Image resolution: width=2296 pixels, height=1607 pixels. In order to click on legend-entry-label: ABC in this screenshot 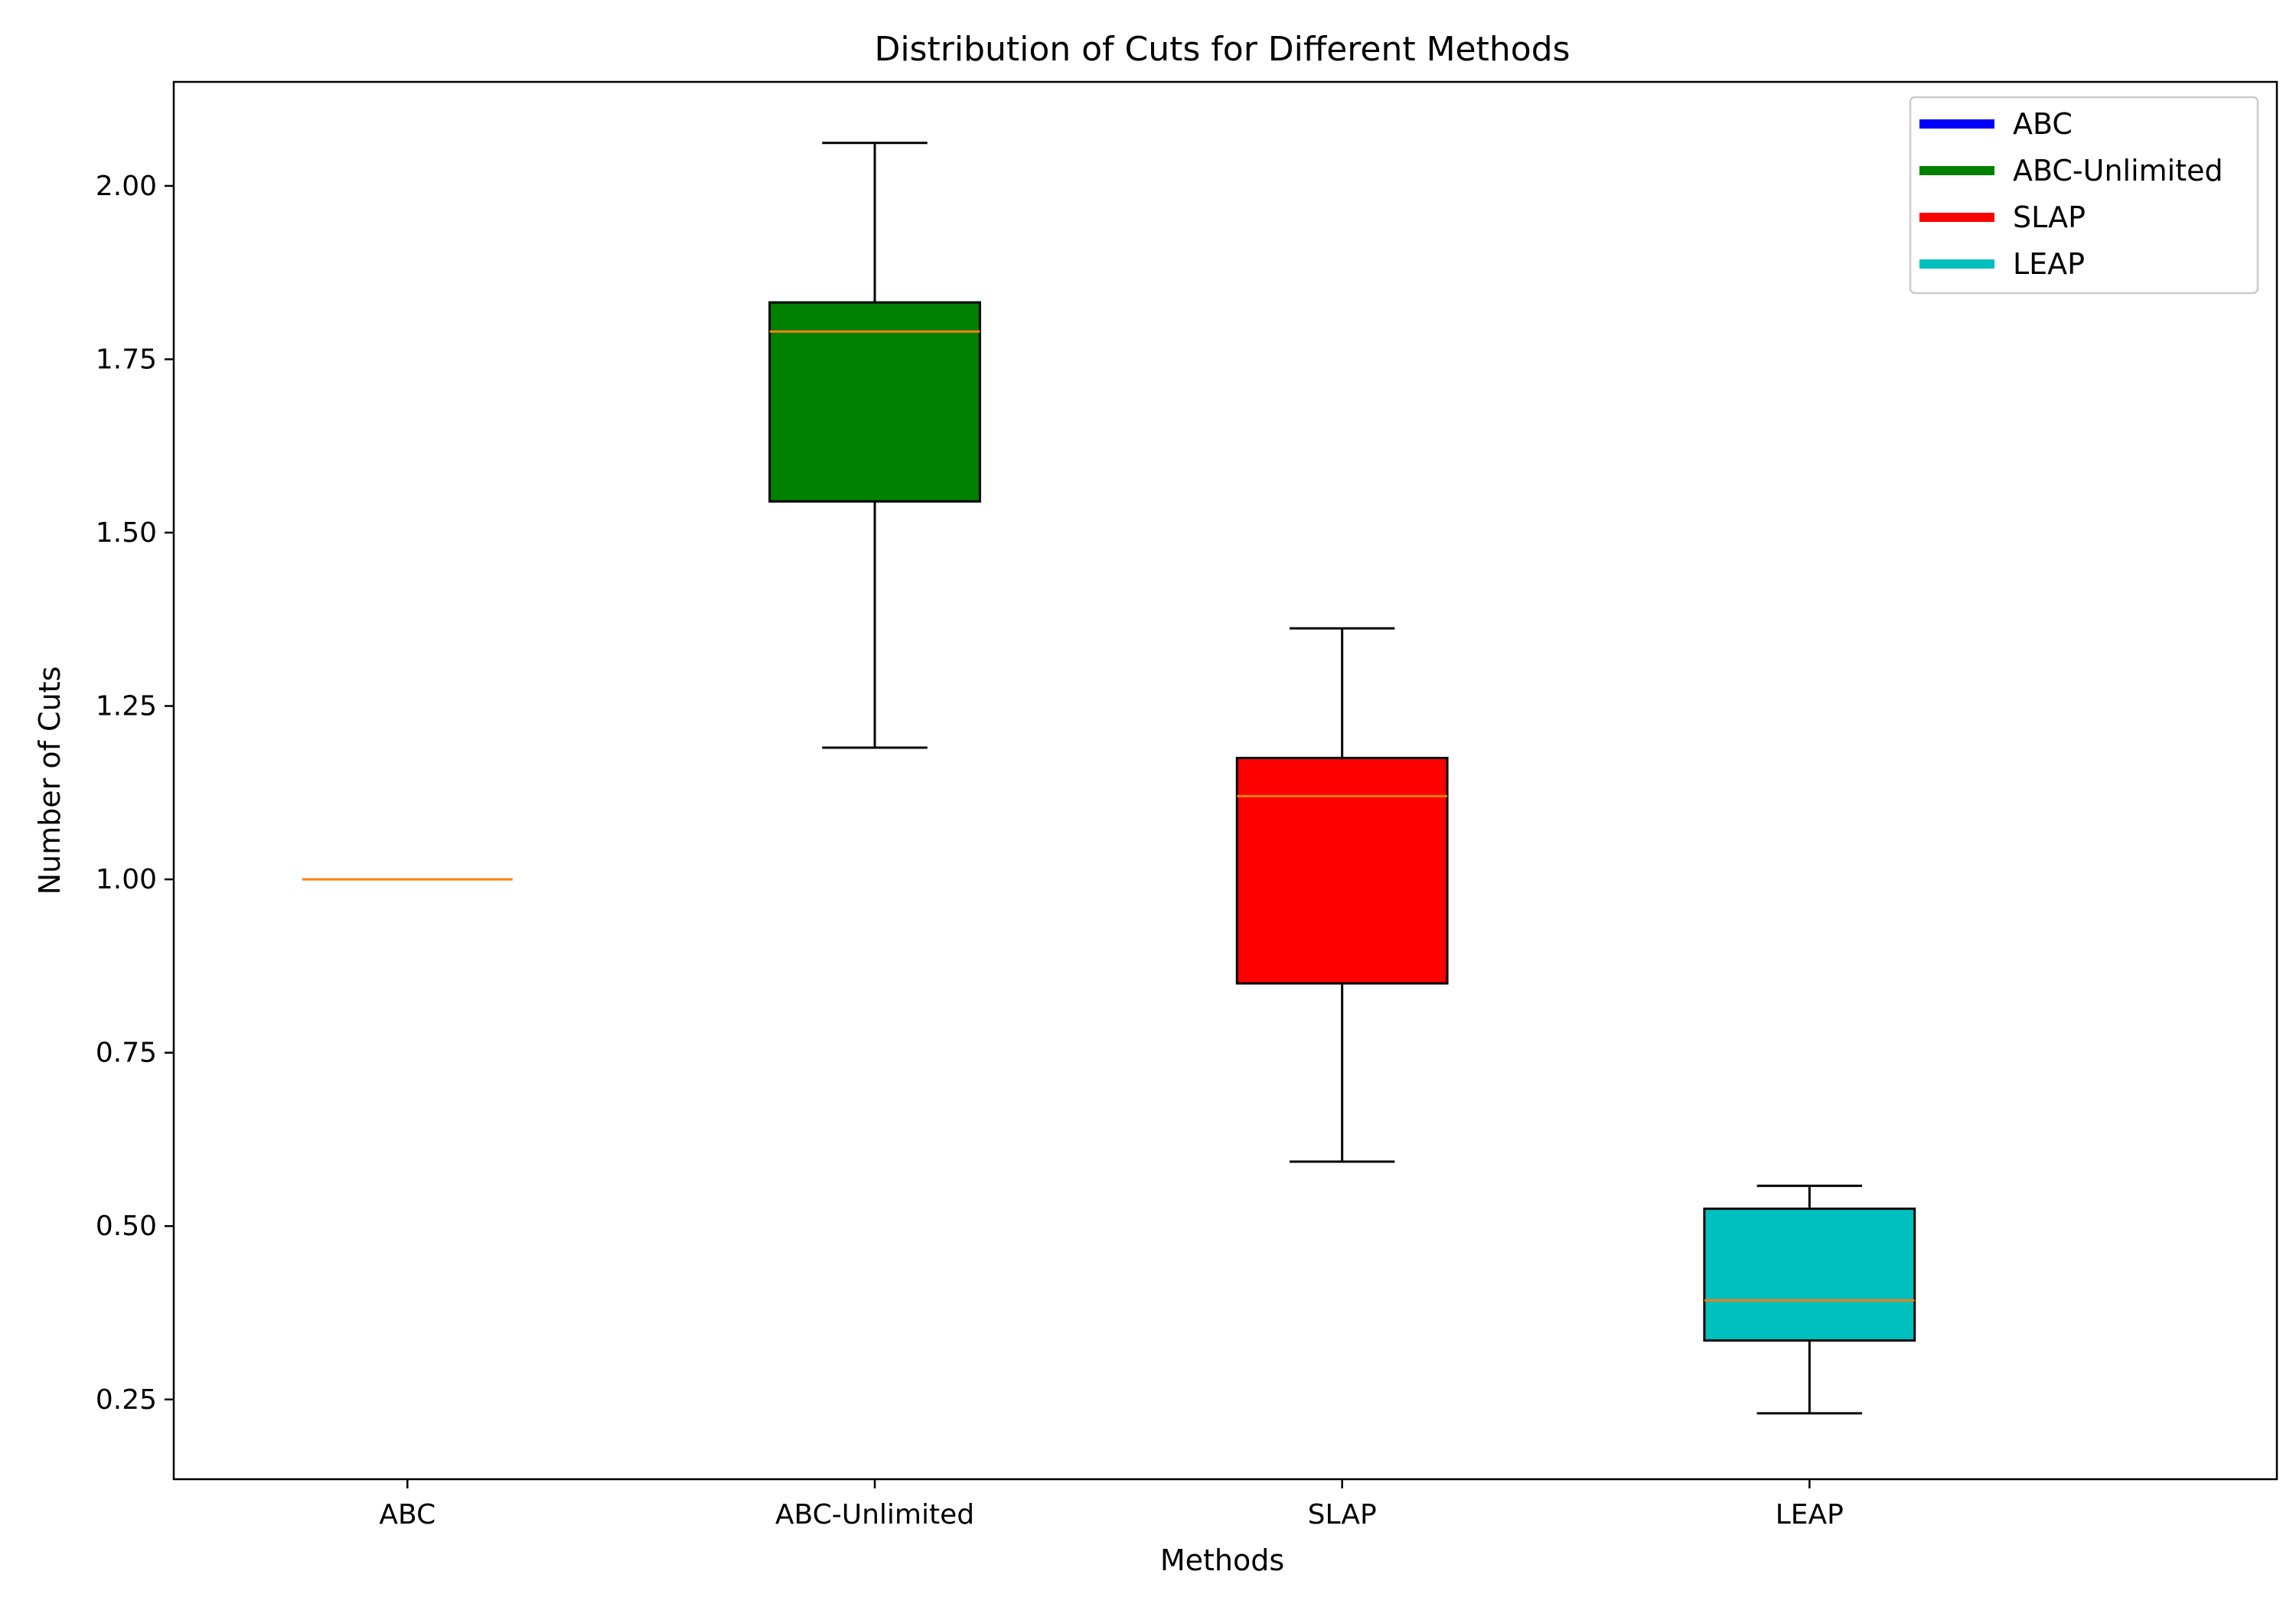, I will do `click(2043, 124)`.